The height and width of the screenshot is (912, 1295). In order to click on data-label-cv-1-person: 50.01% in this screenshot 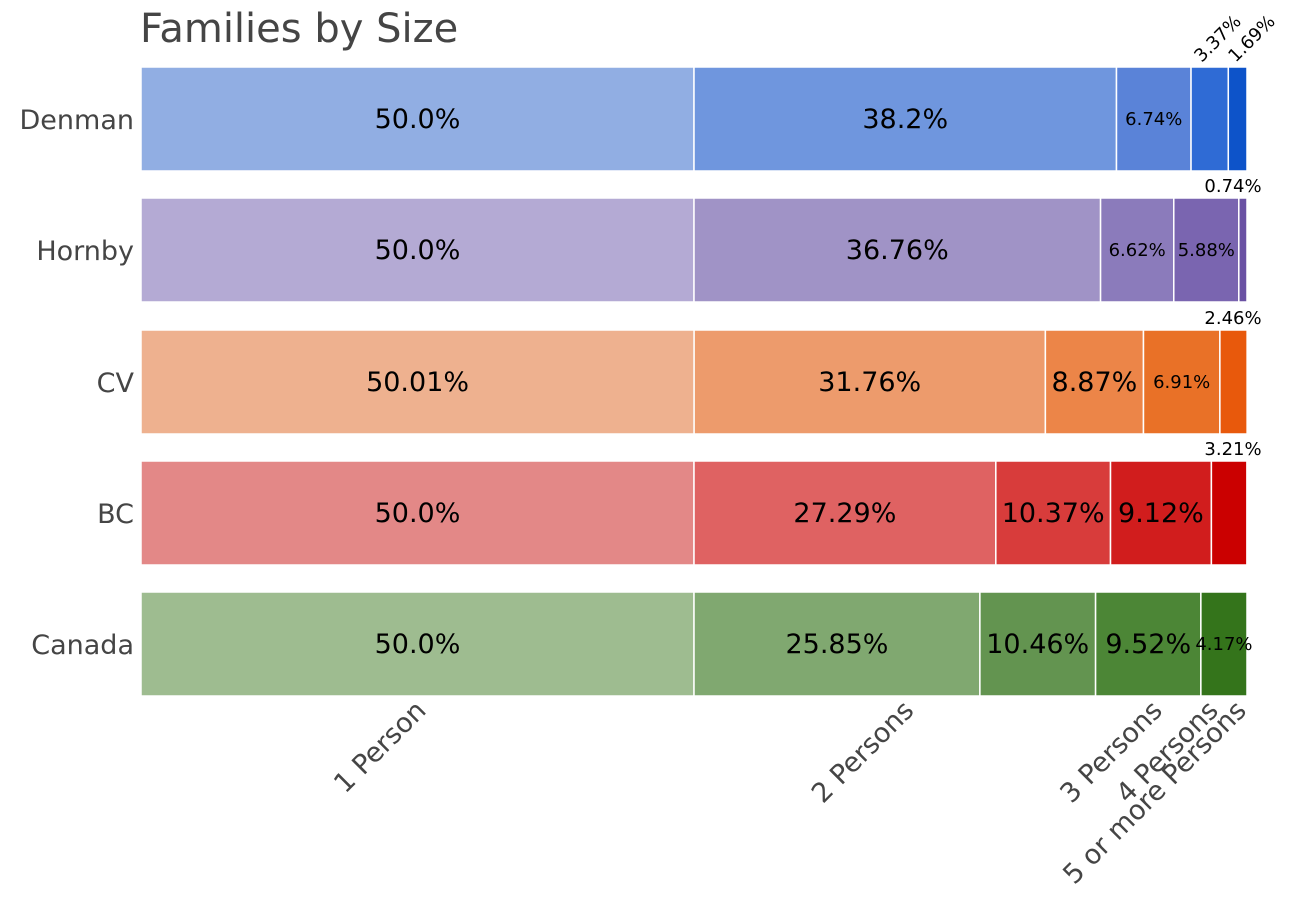, I will do `click(417, 382)`.